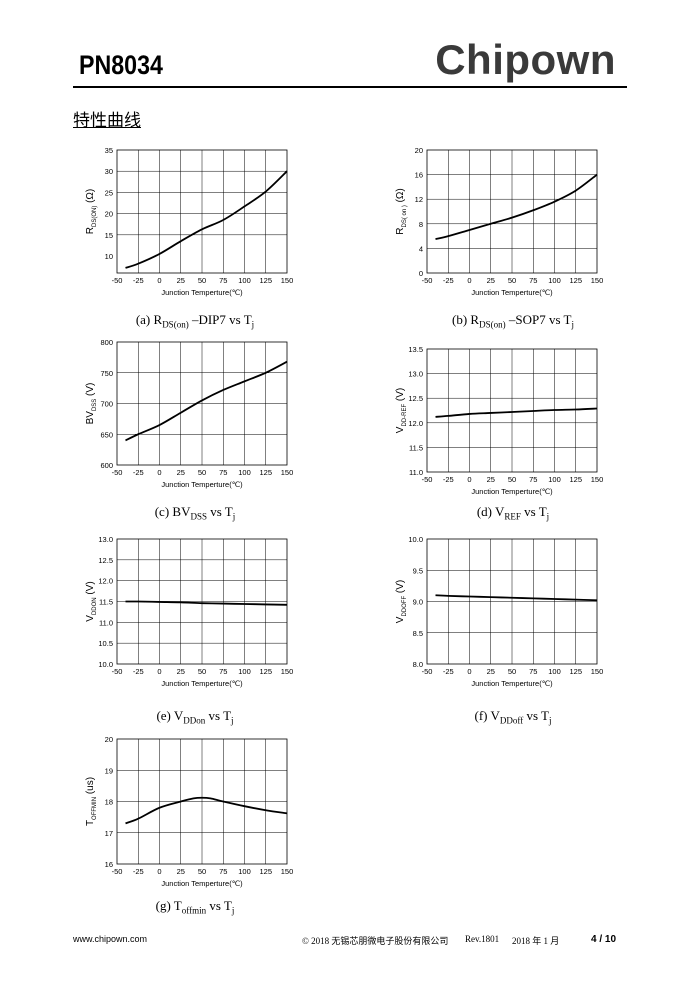 Image resolution: width=700 pixels, height=990 pixels. Describe the element at coordinates (536, 941) in the screenshot. I see `footer-date: 2018 年 1 月` at that location.